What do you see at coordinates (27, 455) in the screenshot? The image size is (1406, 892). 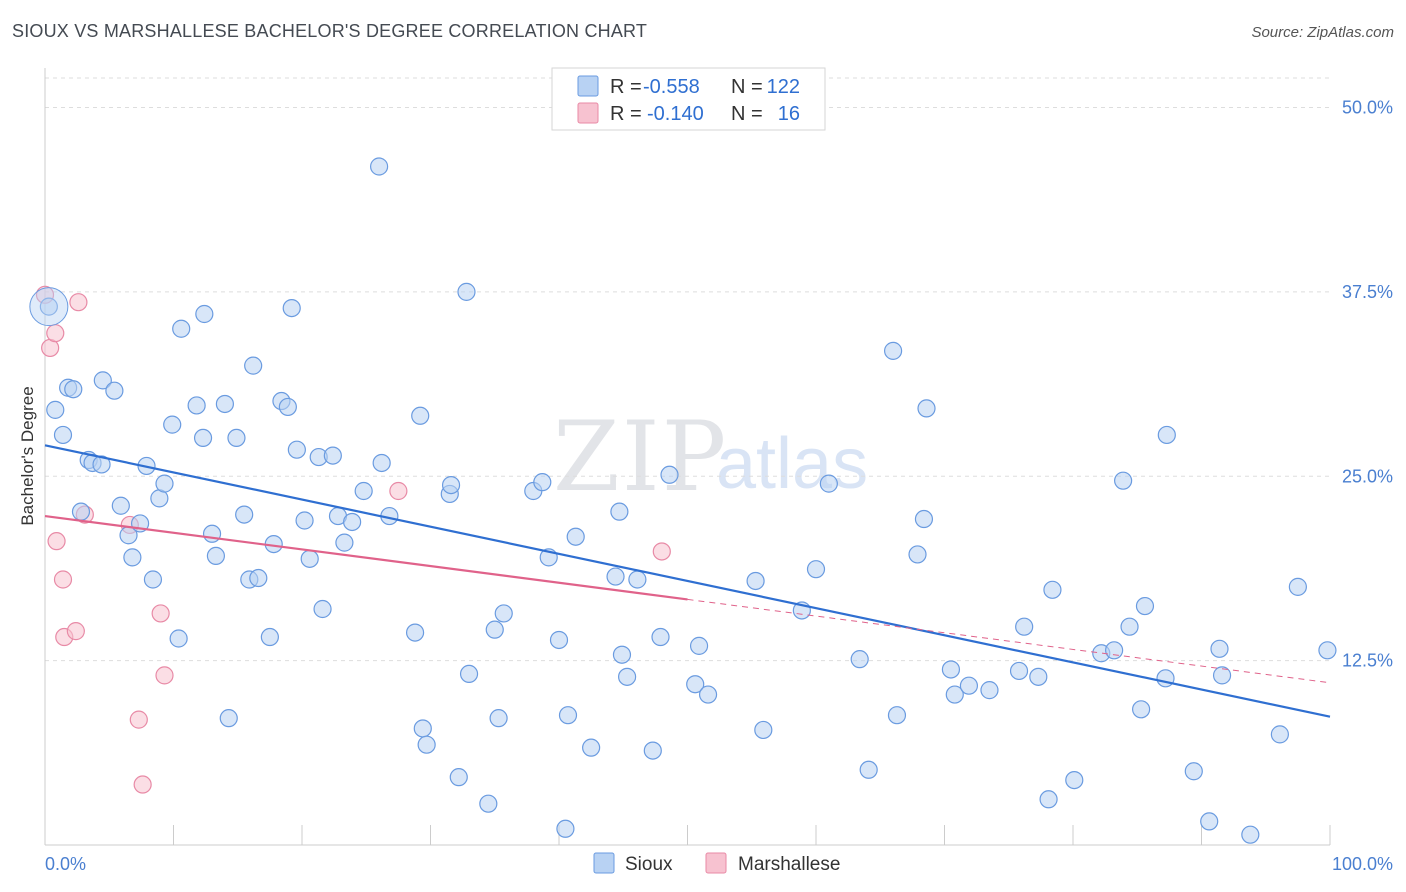 I see `y-axis-label: Bachelor's Degree` at bounding box center [27, 455].